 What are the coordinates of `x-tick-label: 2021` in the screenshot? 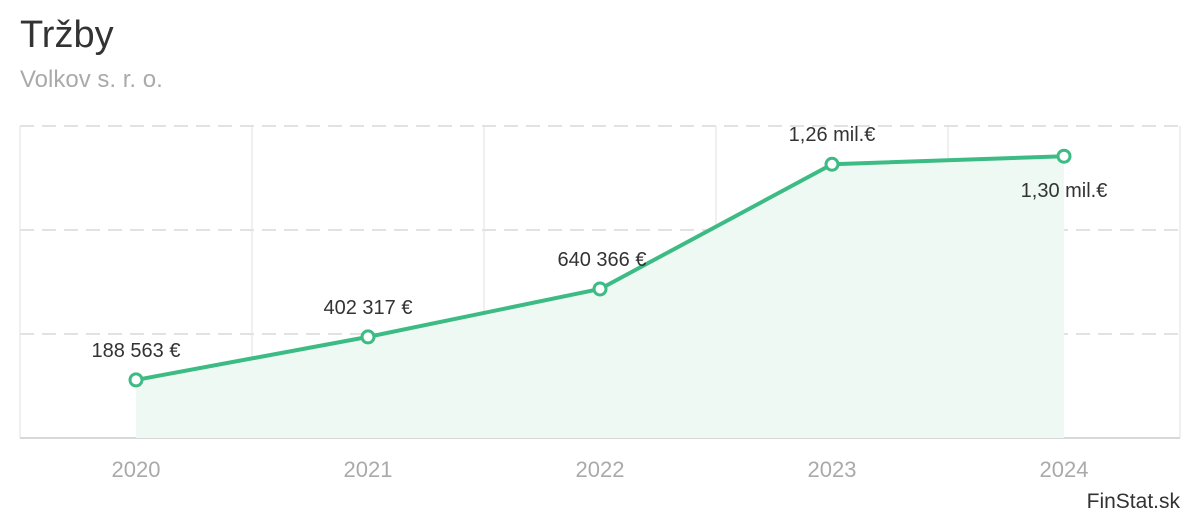 It's located at (368, 469).